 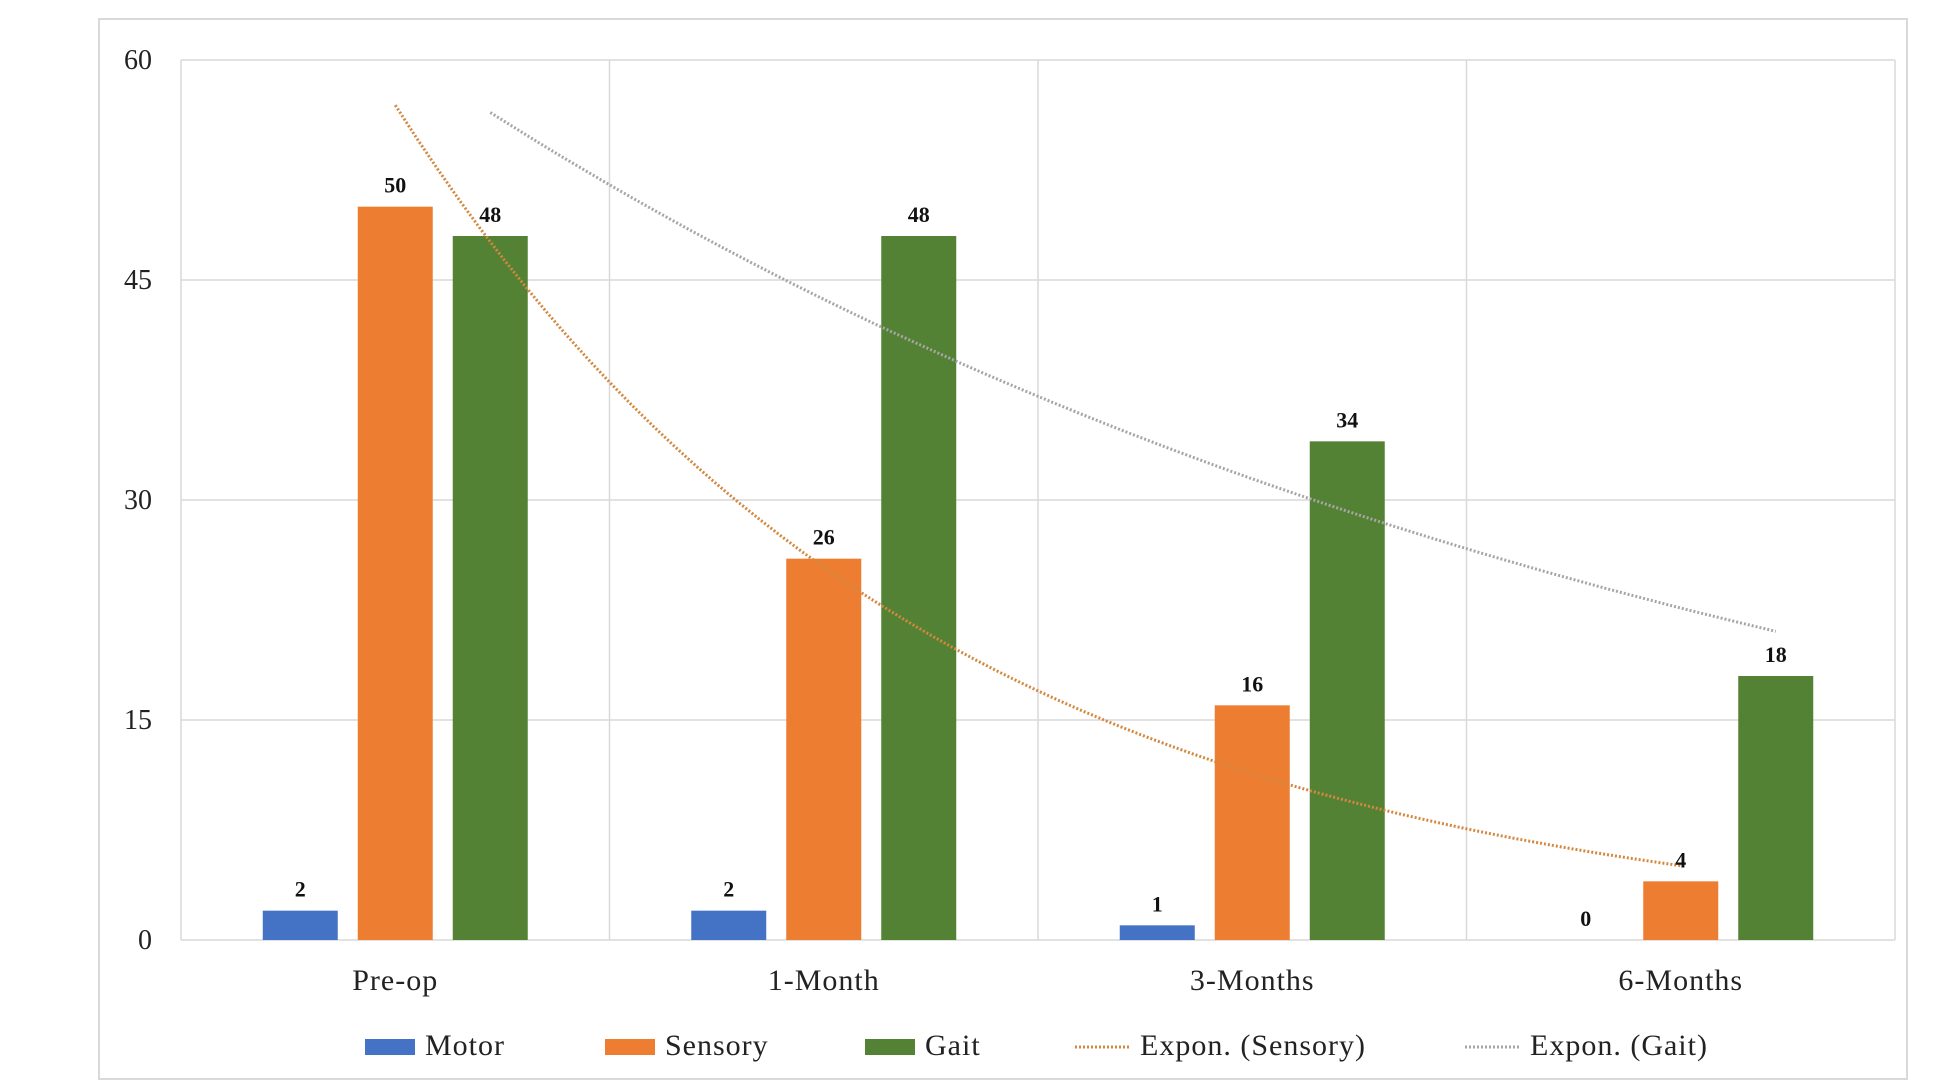 I want to click on data-label: 4, so click(x=1680, y=859).